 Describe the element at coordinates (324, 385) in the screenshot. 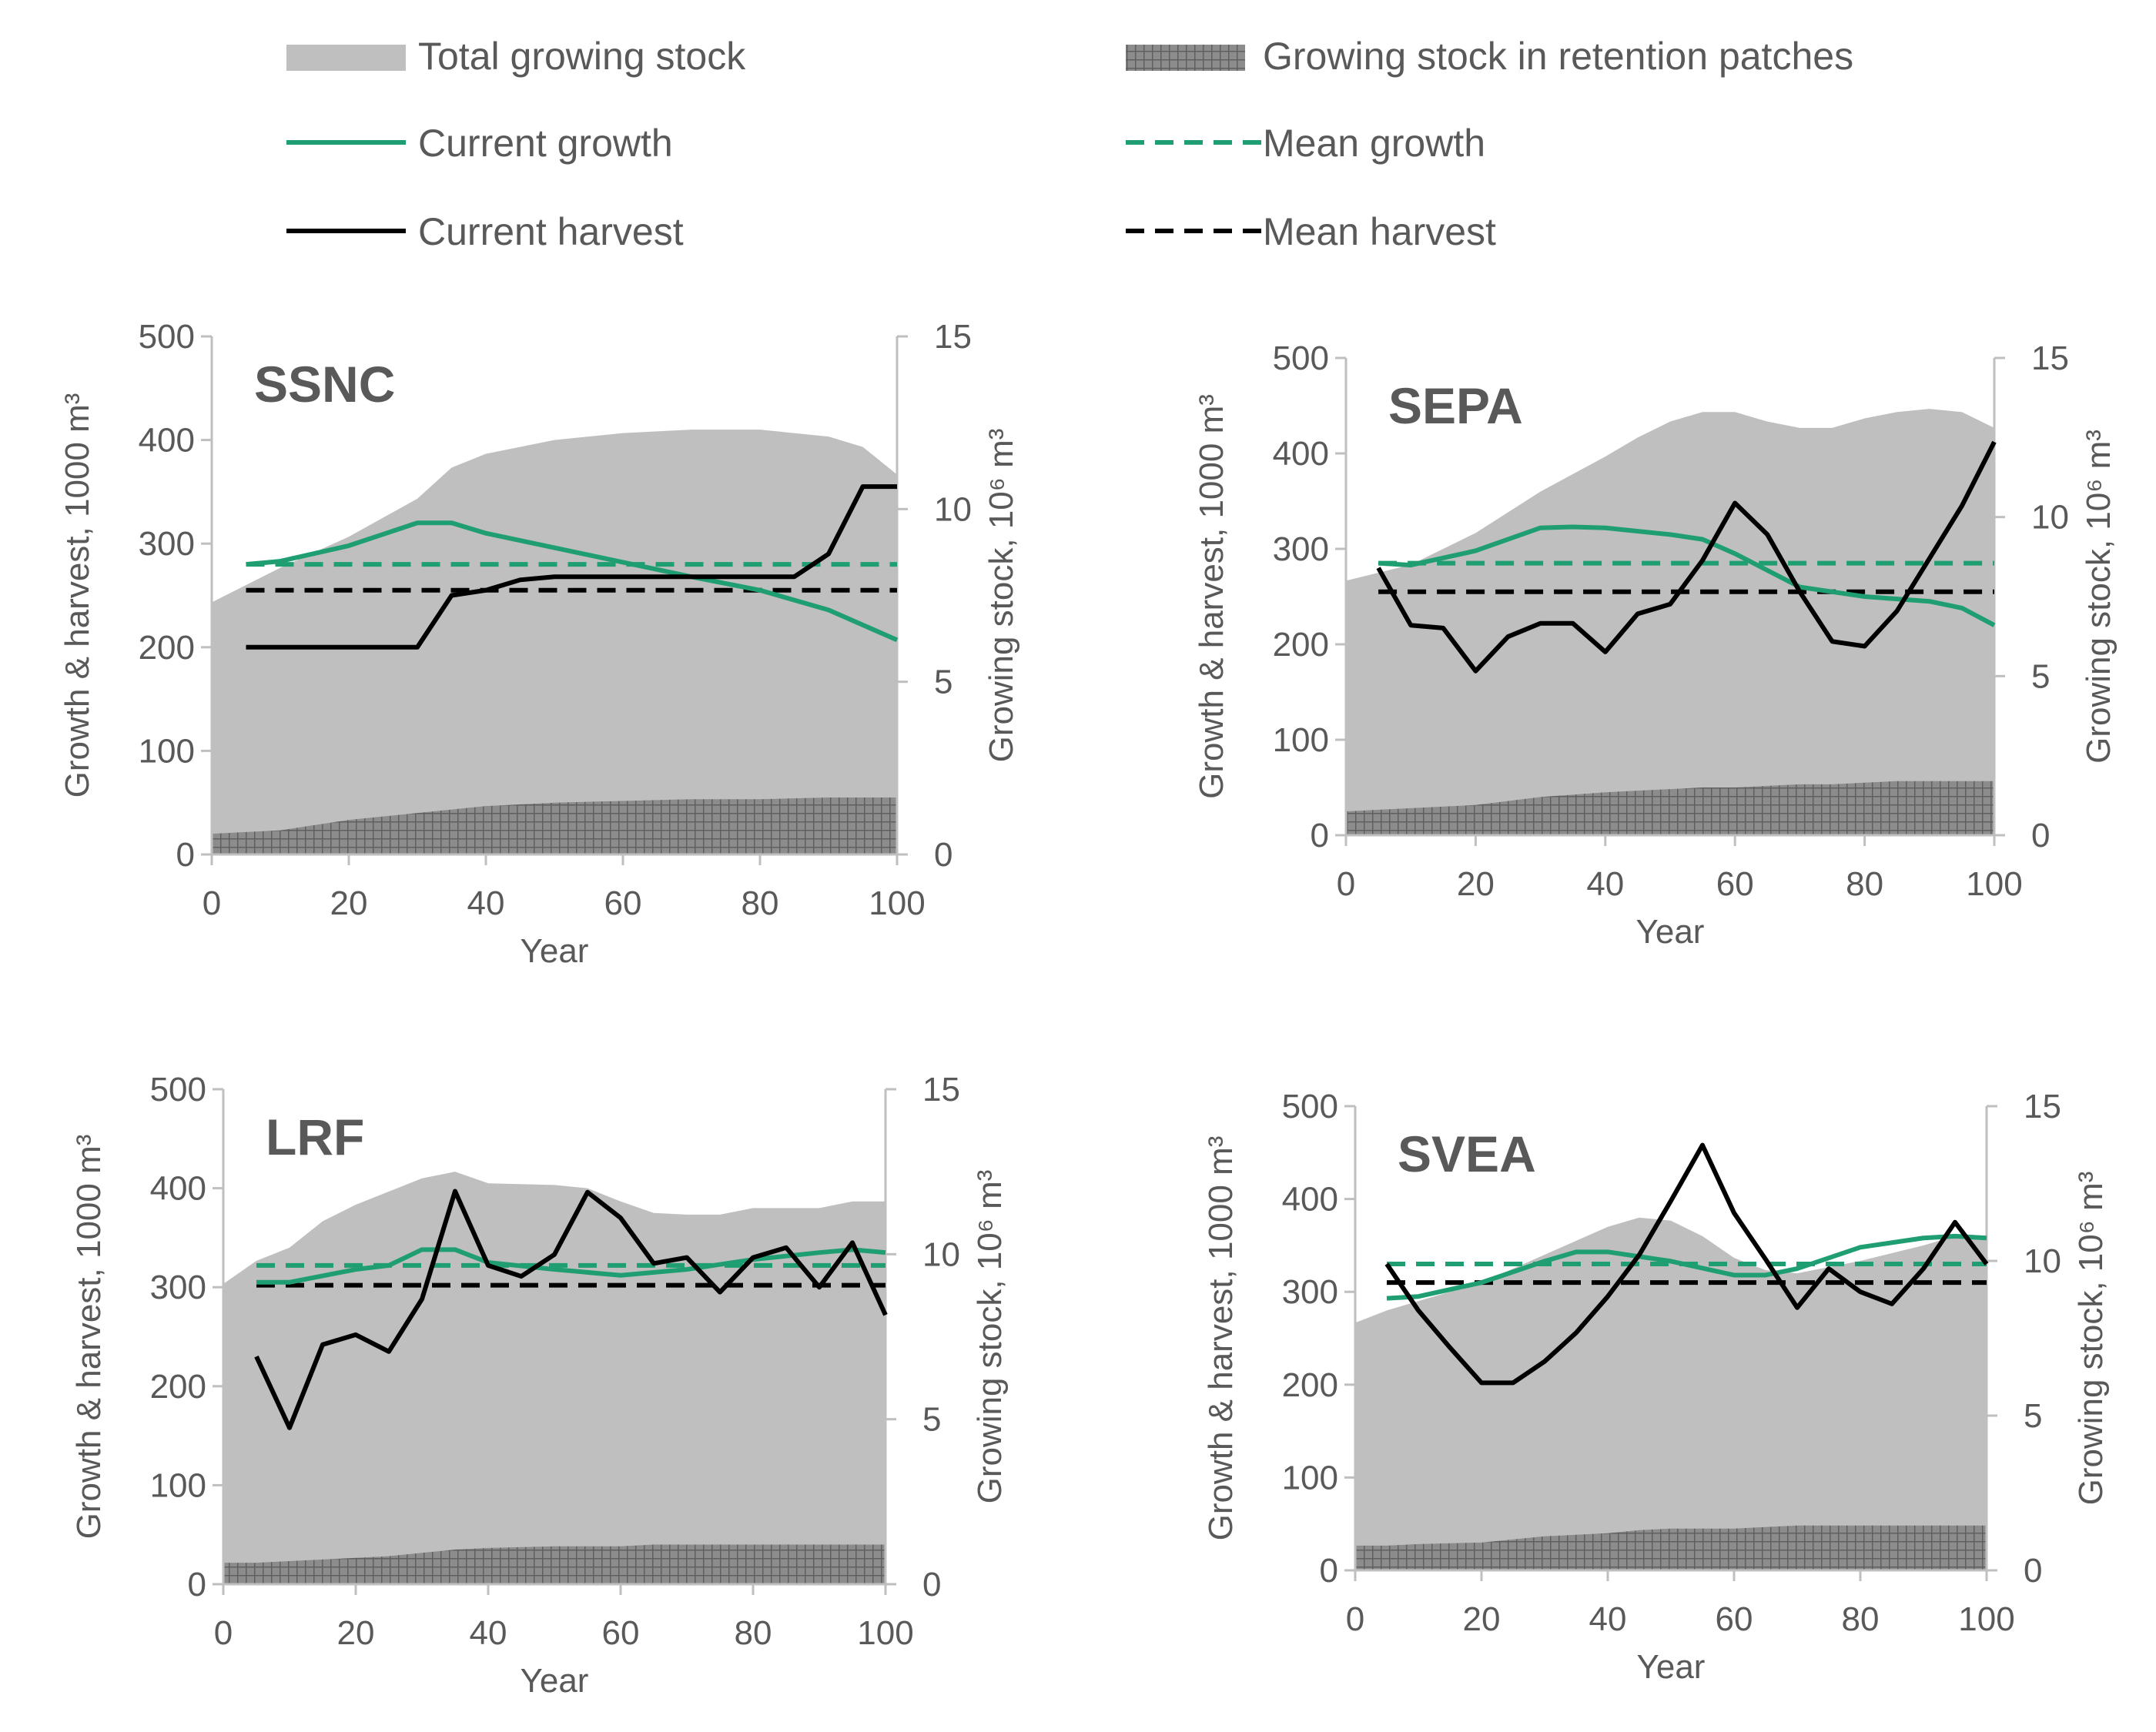

I see `panel-title: SSNC` at that location.